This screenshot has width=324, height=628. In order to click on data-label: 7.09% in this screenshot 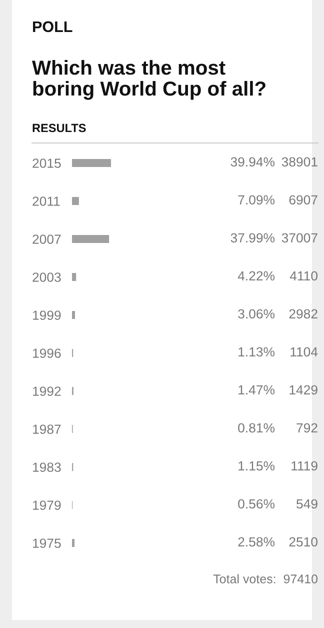, I will do `click(256, 200)`.